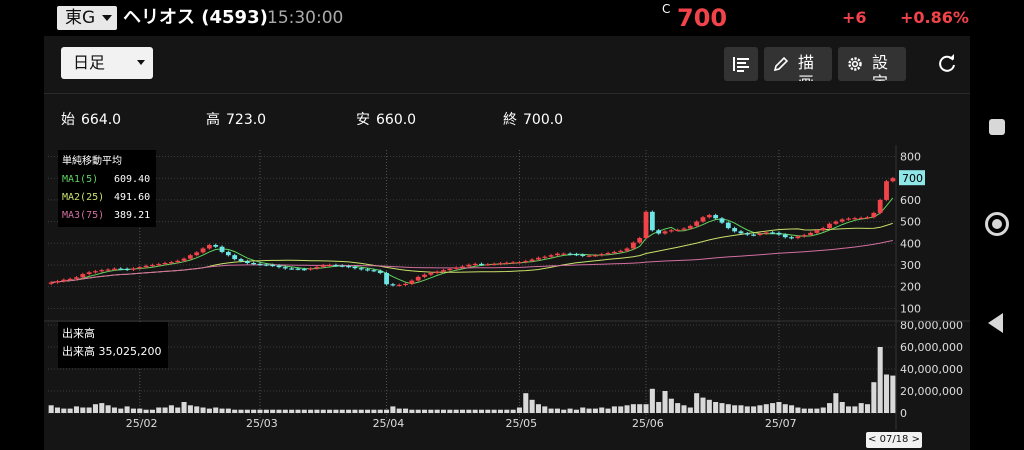 This screenshot has height=450, width=1024. What do you see at coordinates (109, 180) in the screenshot?
I see `legend-ma1: MA1(5) 609.40` at bounding box center [109, 180].